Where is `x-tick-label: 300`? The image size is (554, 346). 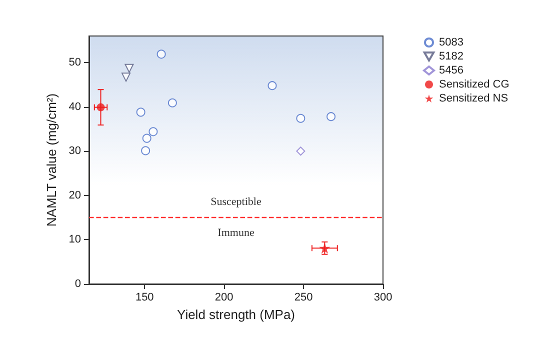 x-tick-label: 300 is located at coordinates (383, 298).